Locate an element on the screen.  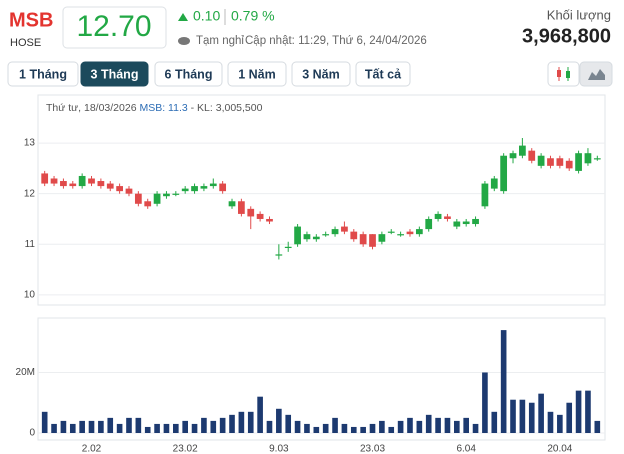
range-button: 1 Năm is located at coordinates (257, 74).